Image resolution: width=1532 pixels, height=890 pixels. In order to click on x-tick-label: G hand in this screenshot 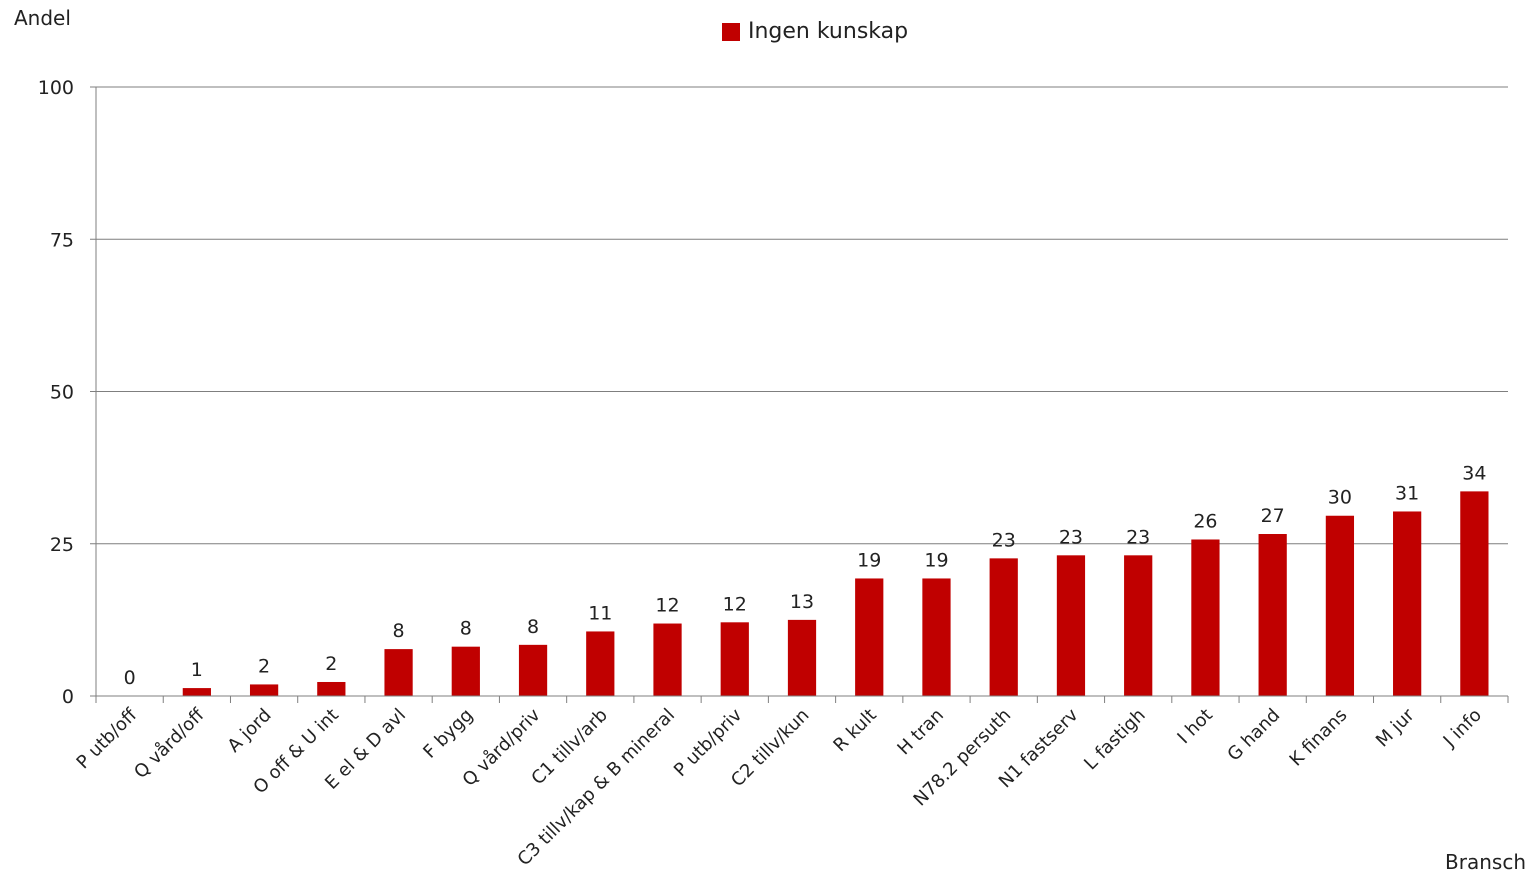, I will do `click(1253, 735)`.